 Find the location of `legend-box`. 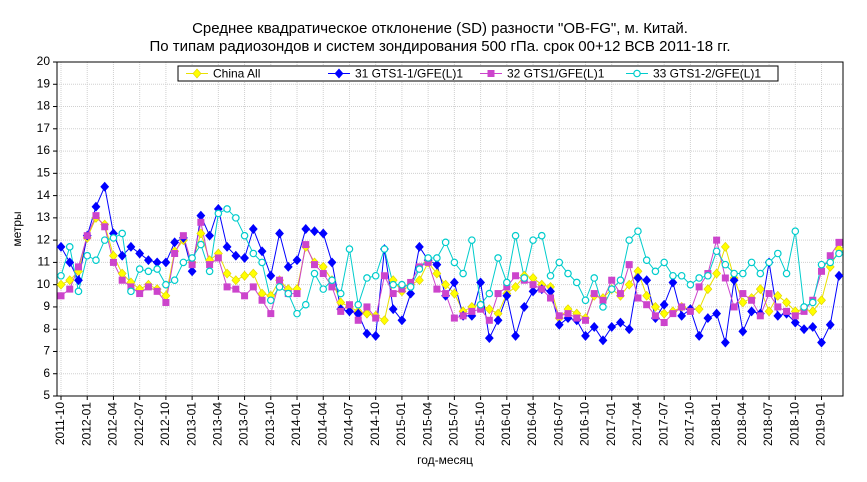

legend-box is located at coordinates (478, 73).